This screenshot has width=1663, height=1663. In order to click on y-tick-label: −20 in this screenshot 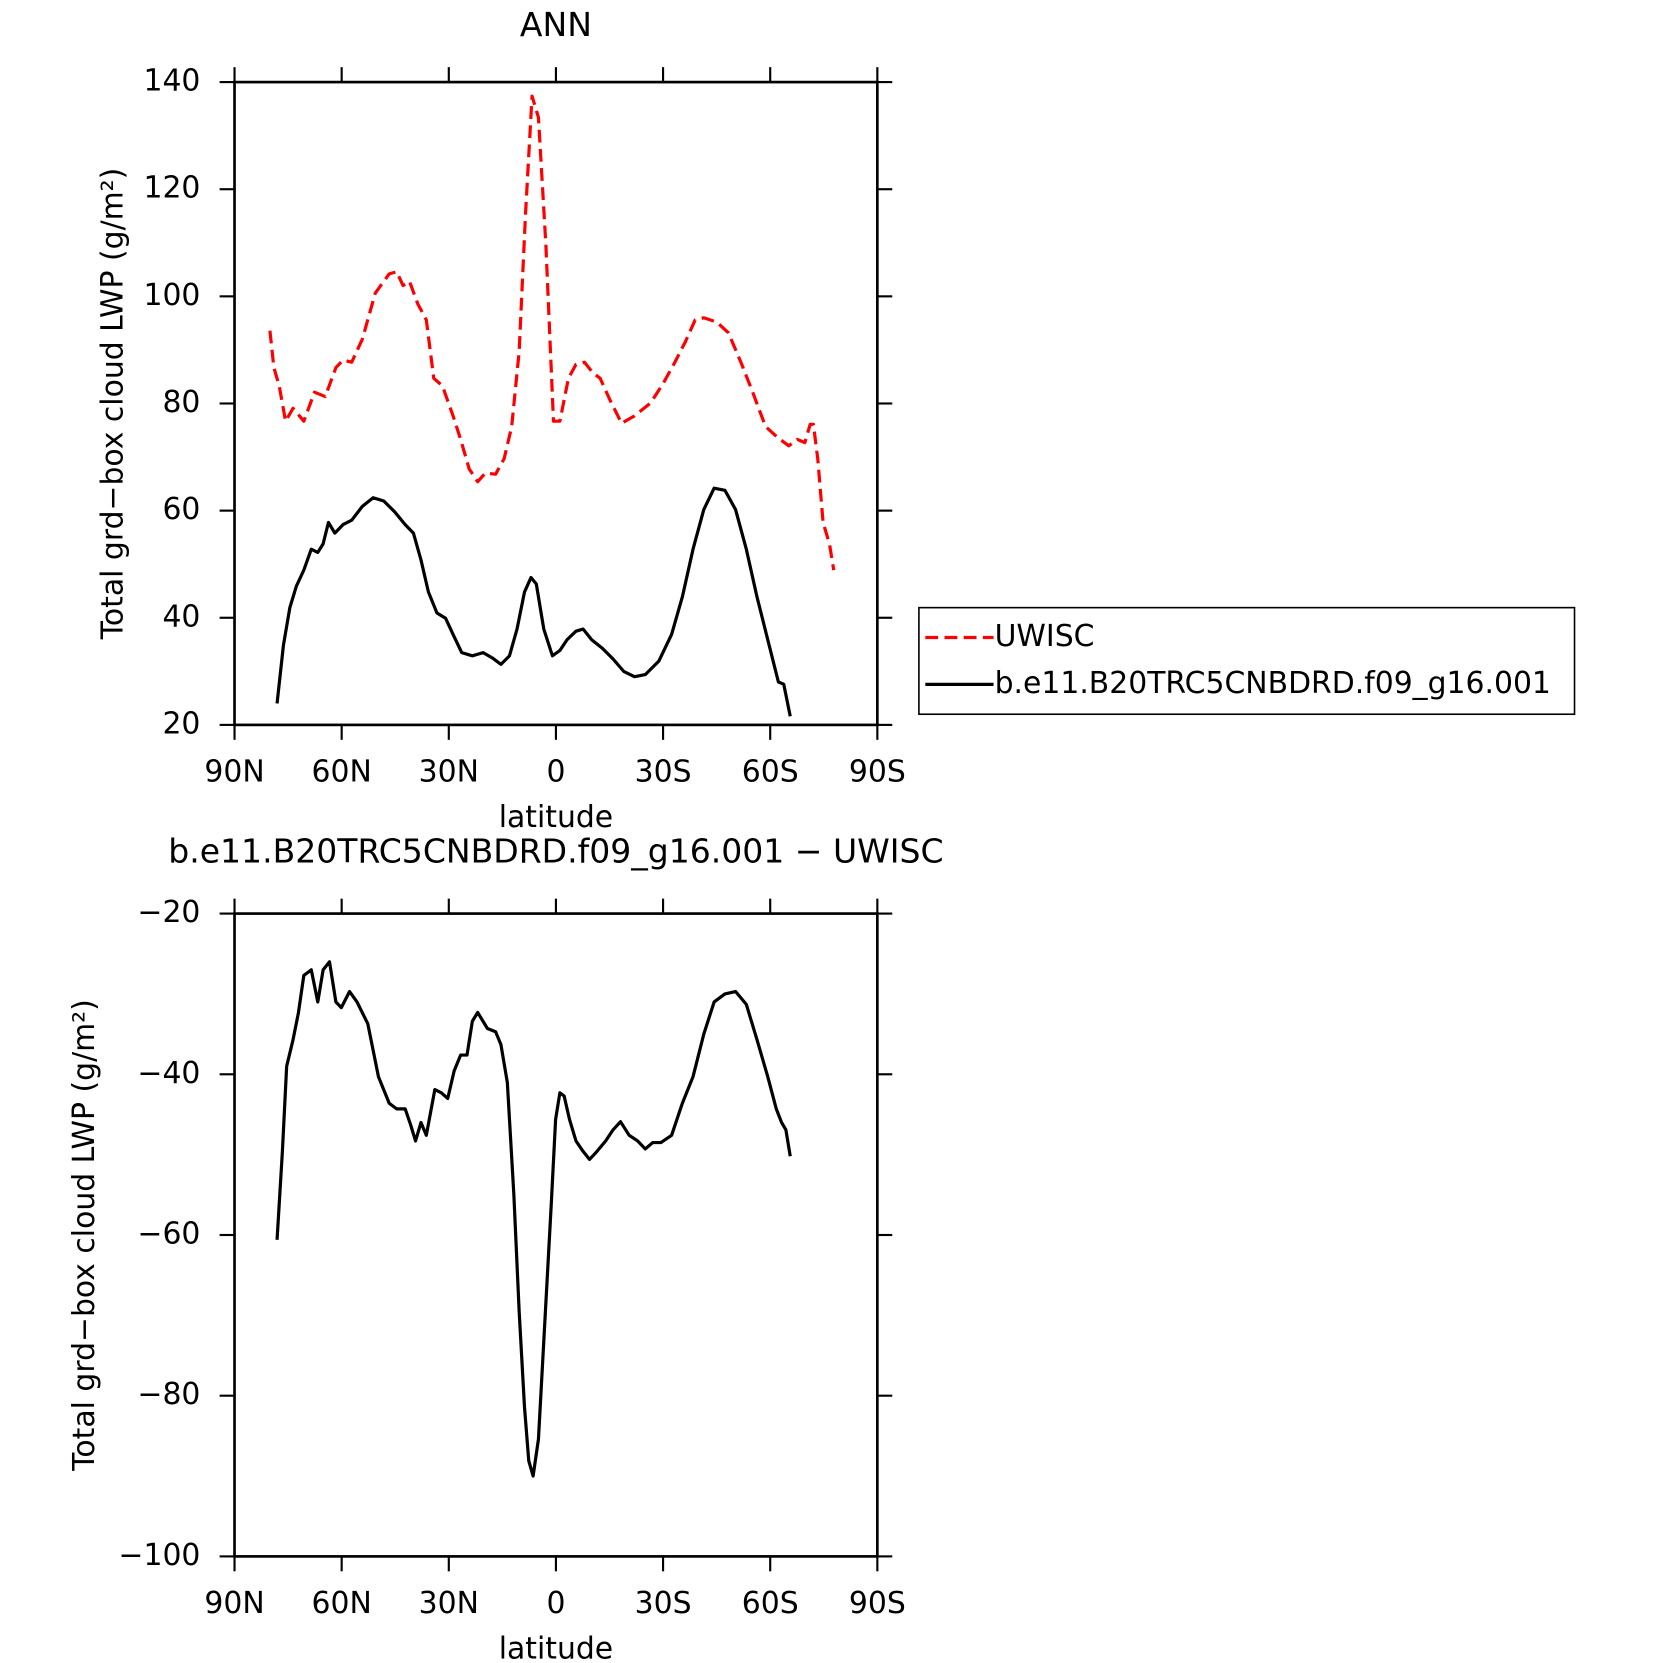, I will do `click(168, 912)`.